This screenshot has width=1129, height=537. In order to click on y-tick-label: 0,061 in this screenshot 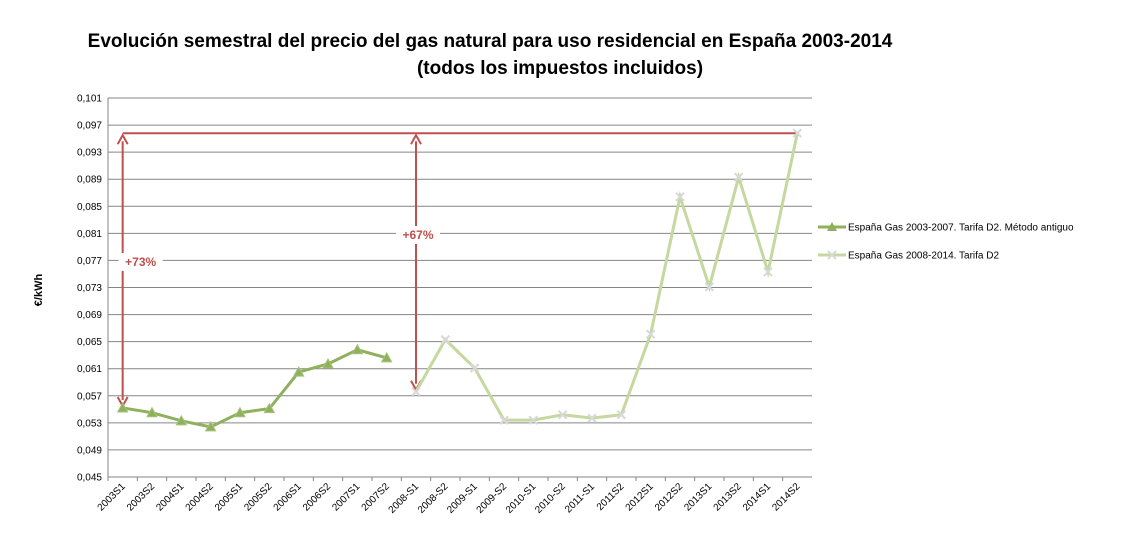, I will do `click(89, 369)`.